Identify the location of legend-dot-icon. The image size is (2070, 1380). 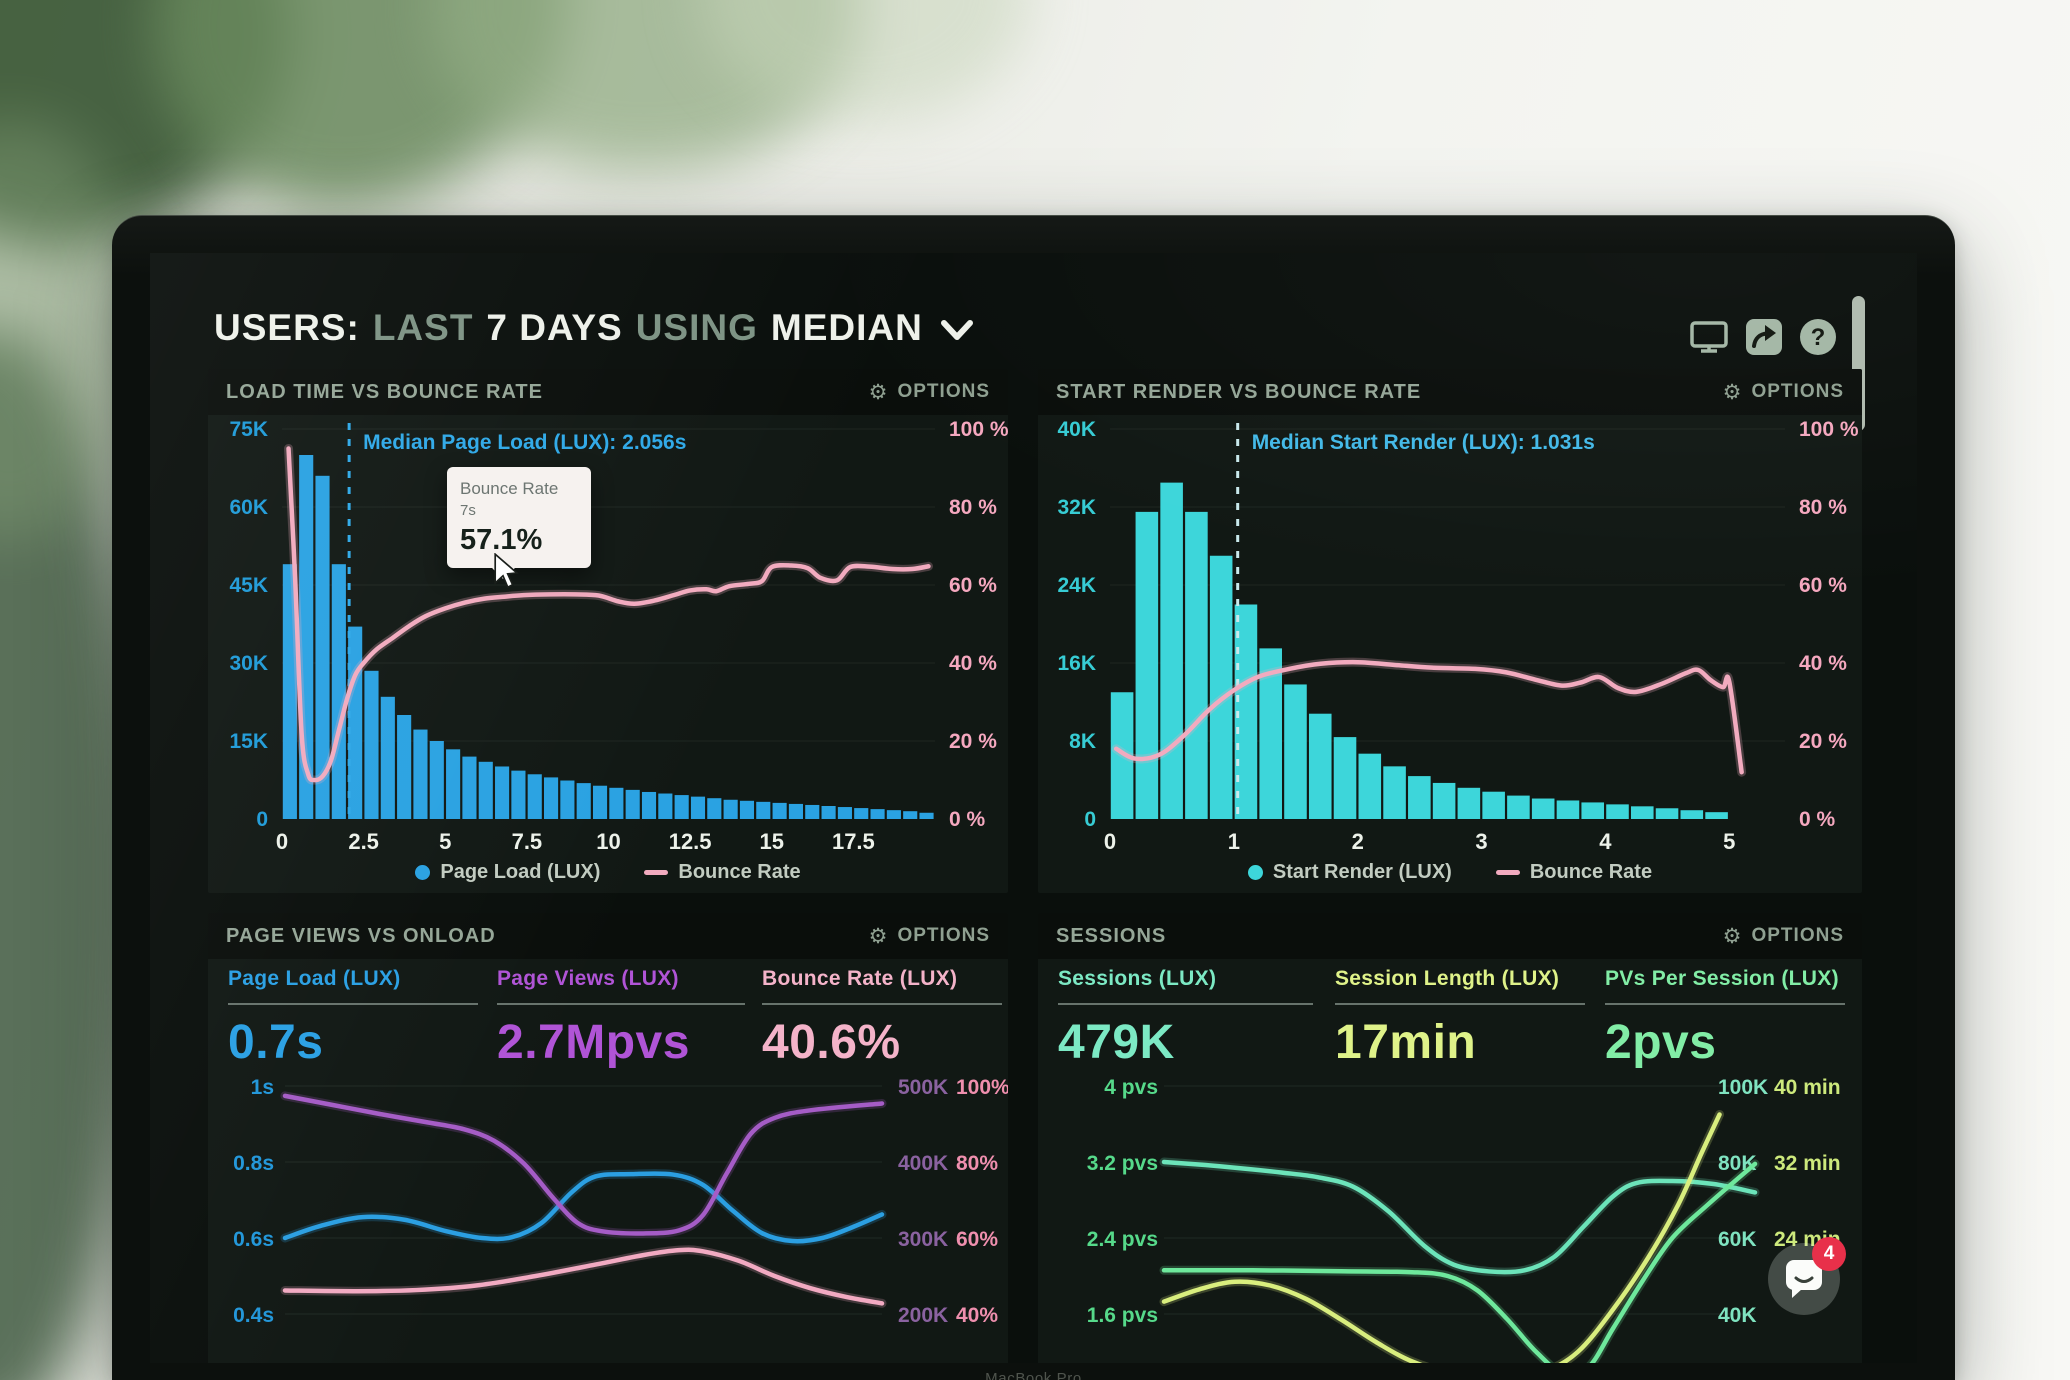
(423, 872).